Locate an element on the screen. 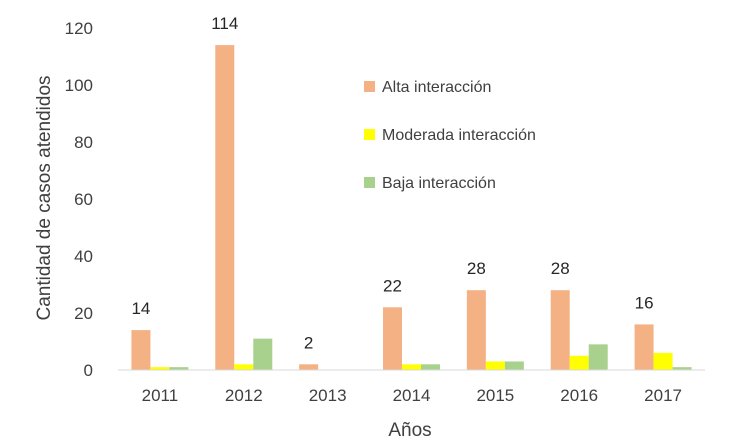 This screenshot has width=741, height=440. x-tick-label: 2012 is located at coordinates (244, 395).